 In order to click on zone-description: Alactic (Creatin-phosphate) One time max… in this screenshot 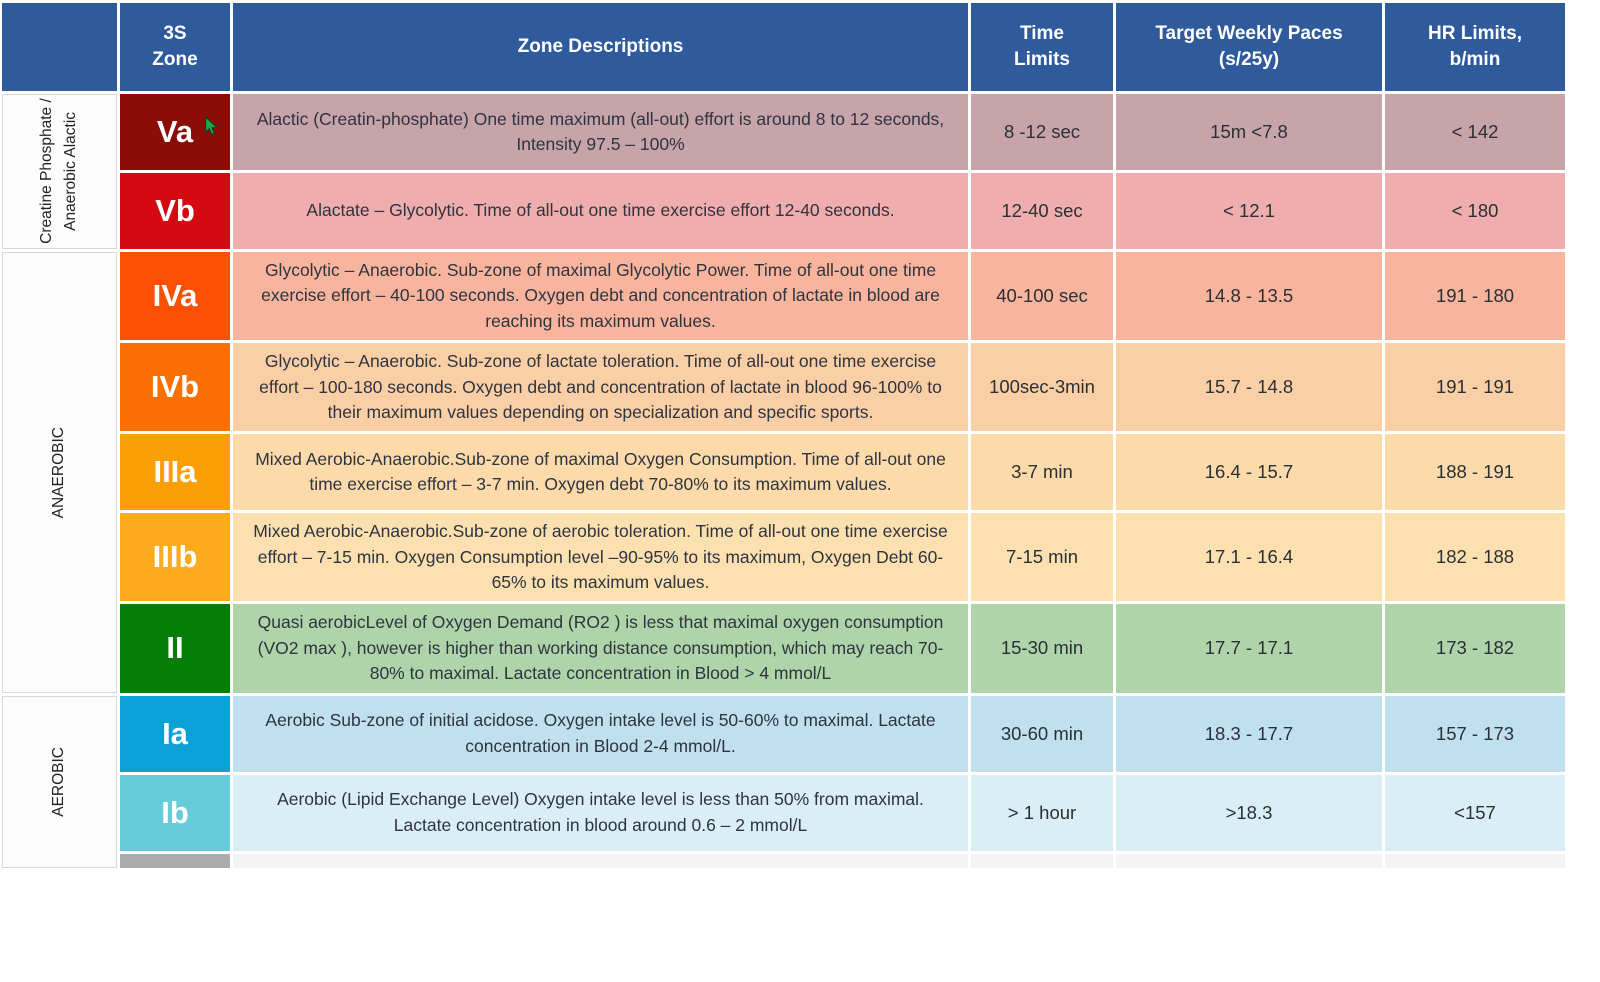, I will do `click(600, 132)`.